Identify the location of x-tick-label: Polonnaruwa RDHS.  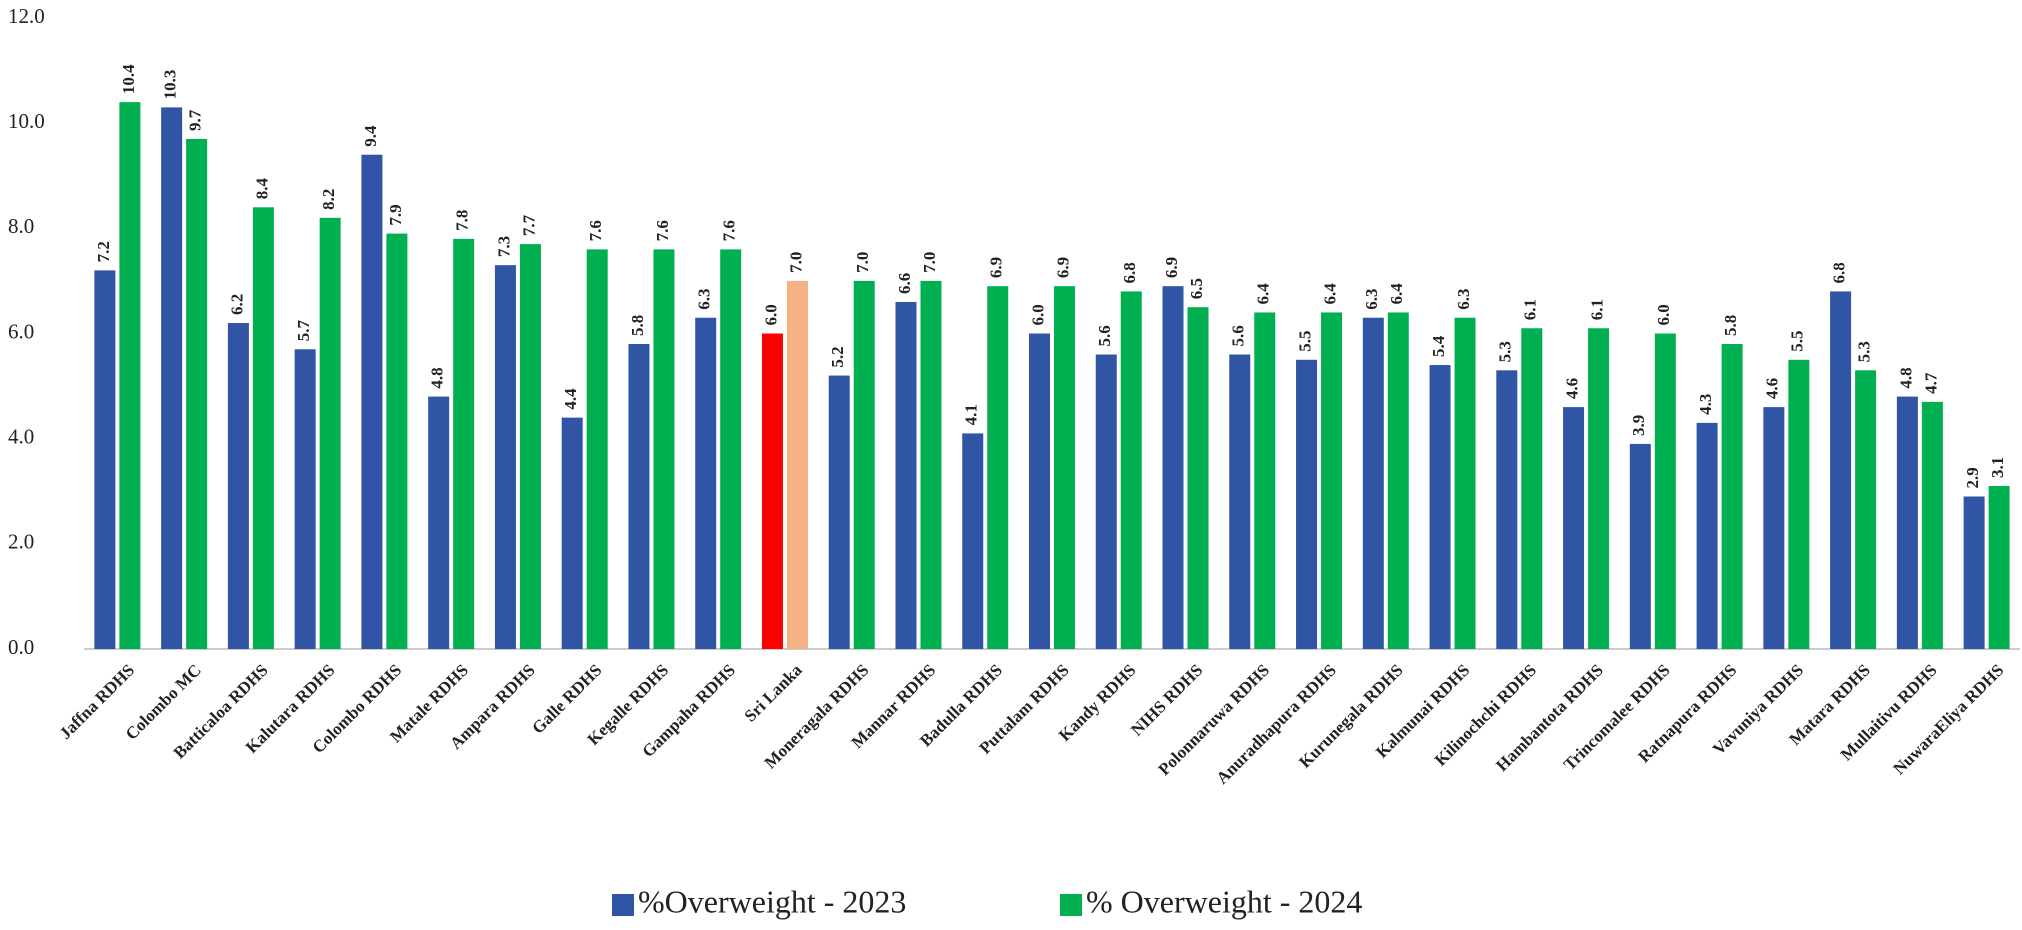
(1213, 719).